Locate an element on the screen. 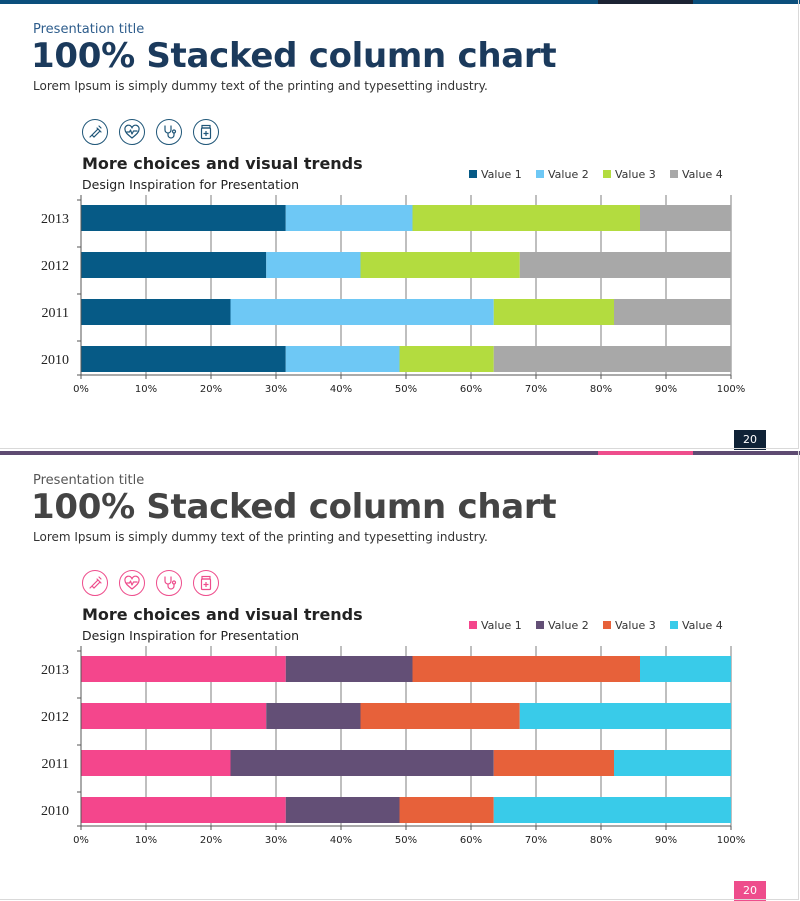 This screenshot has height=901, width=800. x-tick-label: 70% is located at coordinates (536, 389).